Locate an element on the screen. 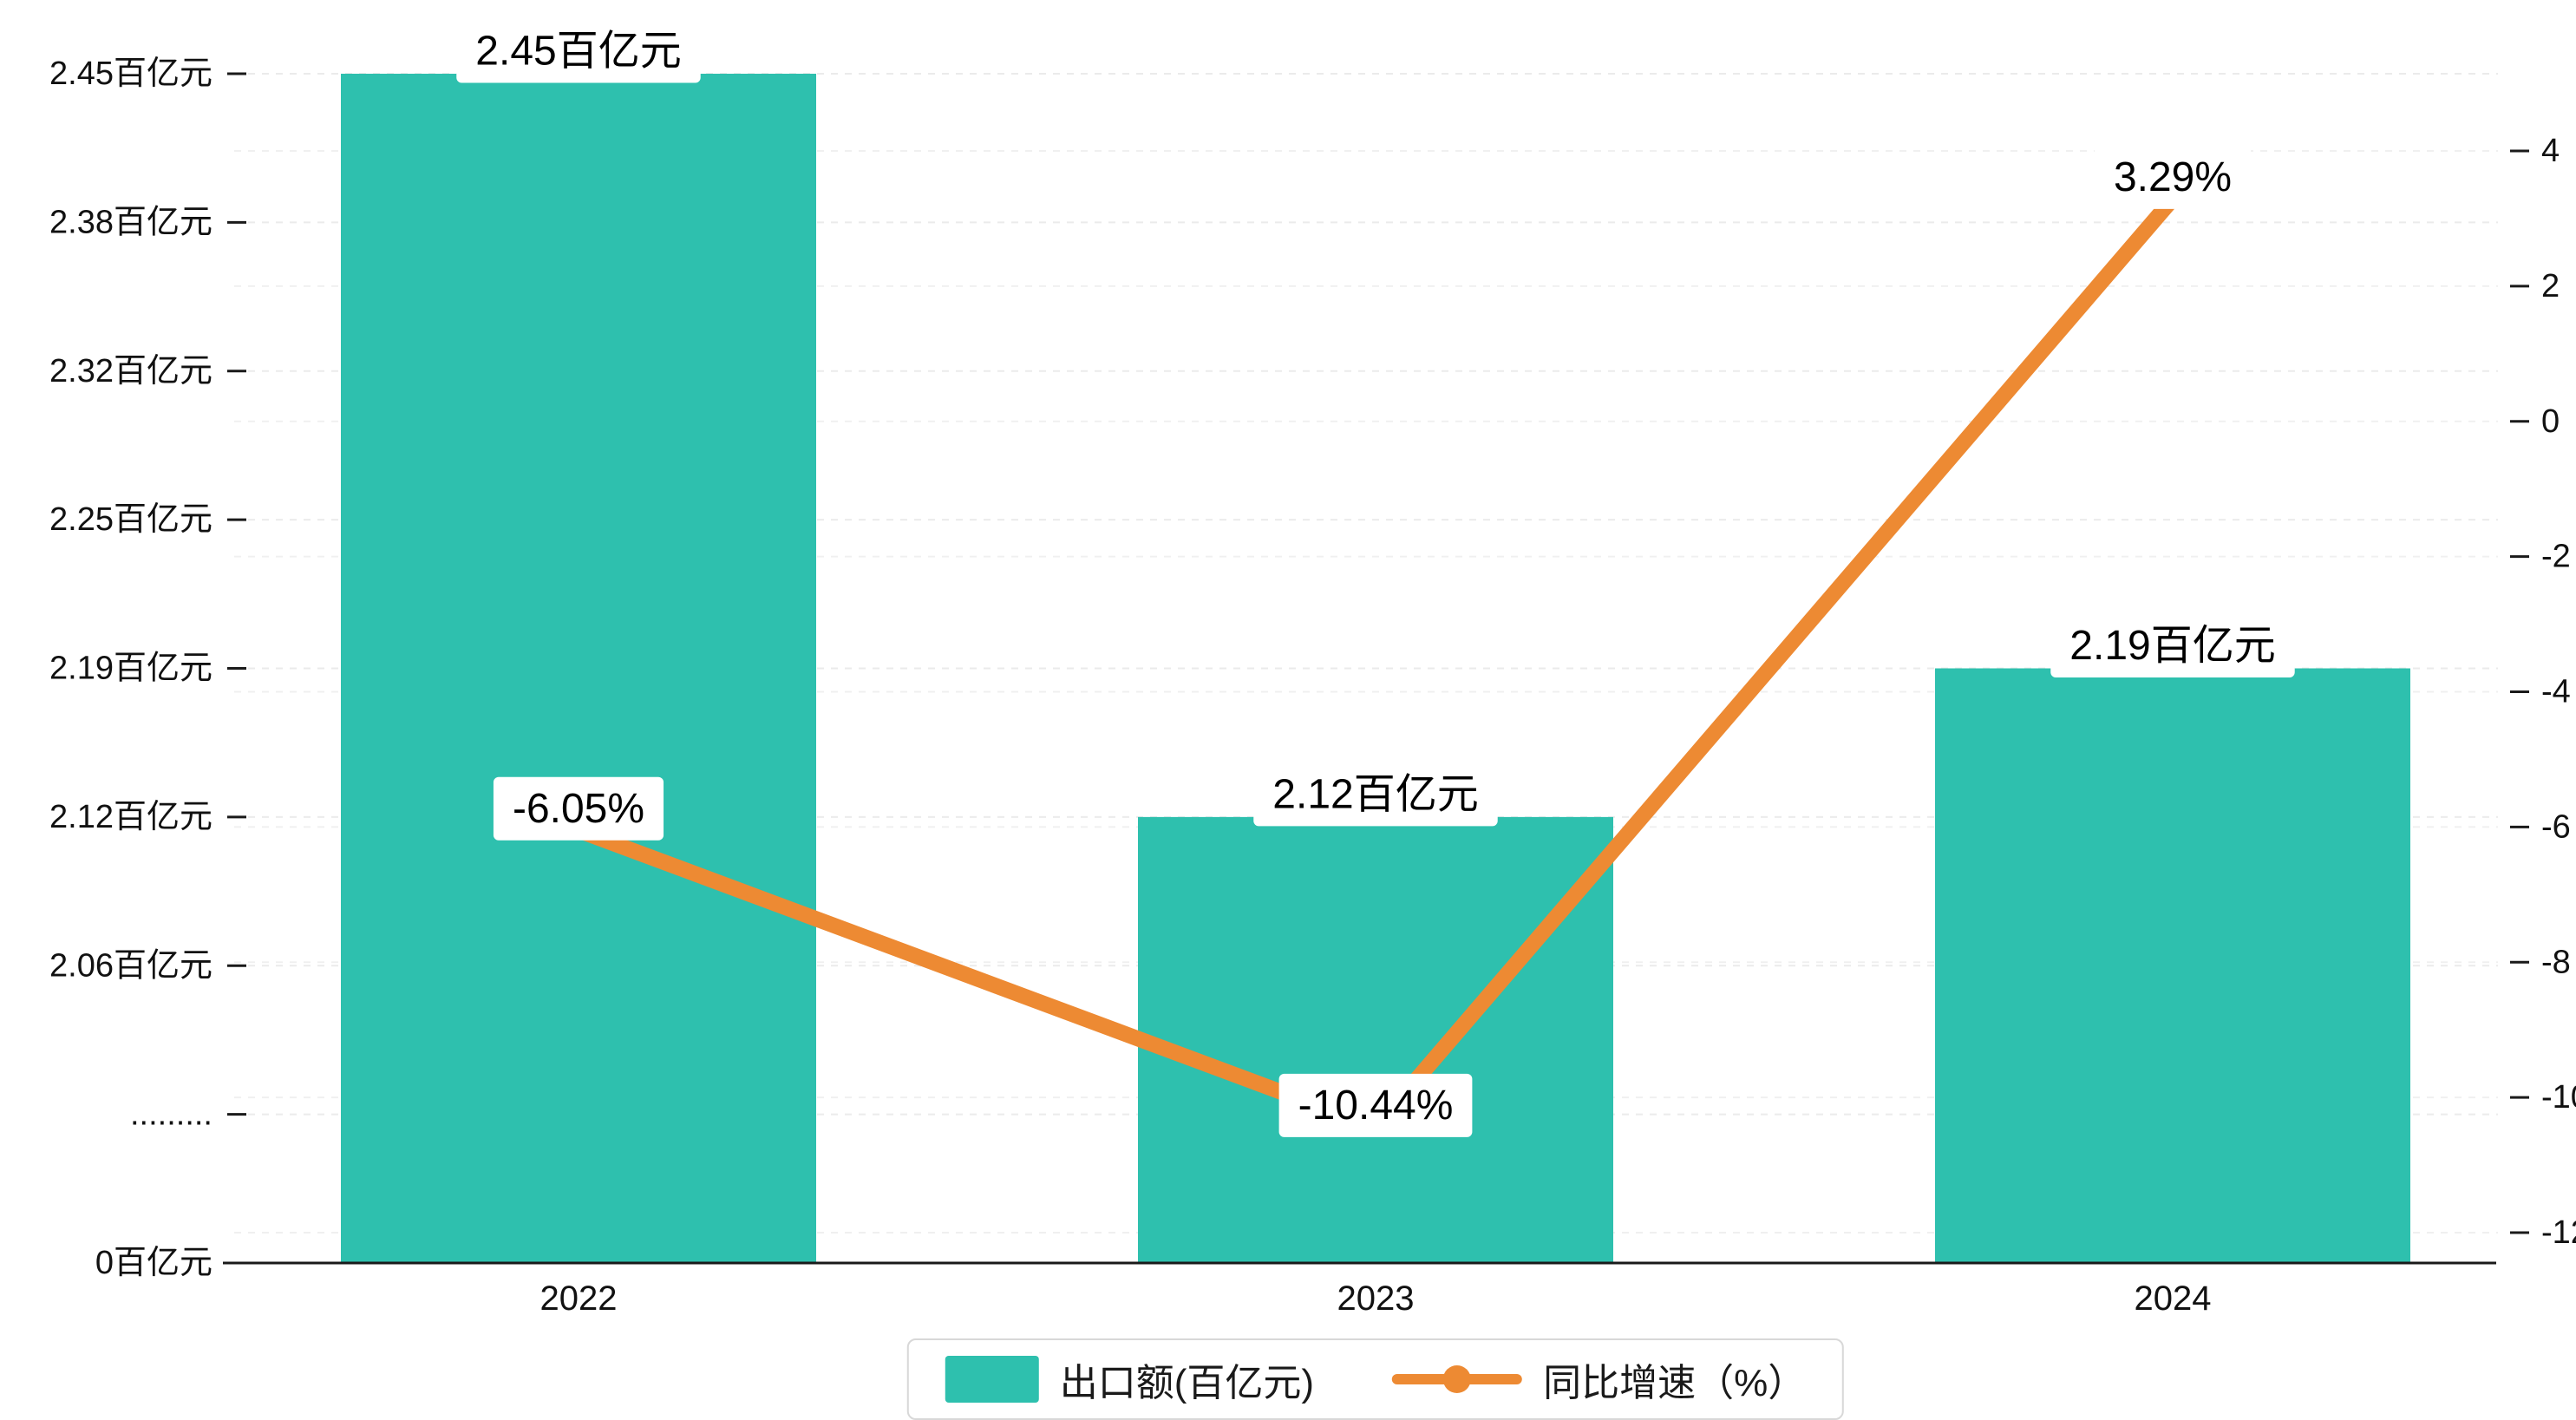  growth-value-label-2023: -10.44% is located at coordinates (1376, 1106).